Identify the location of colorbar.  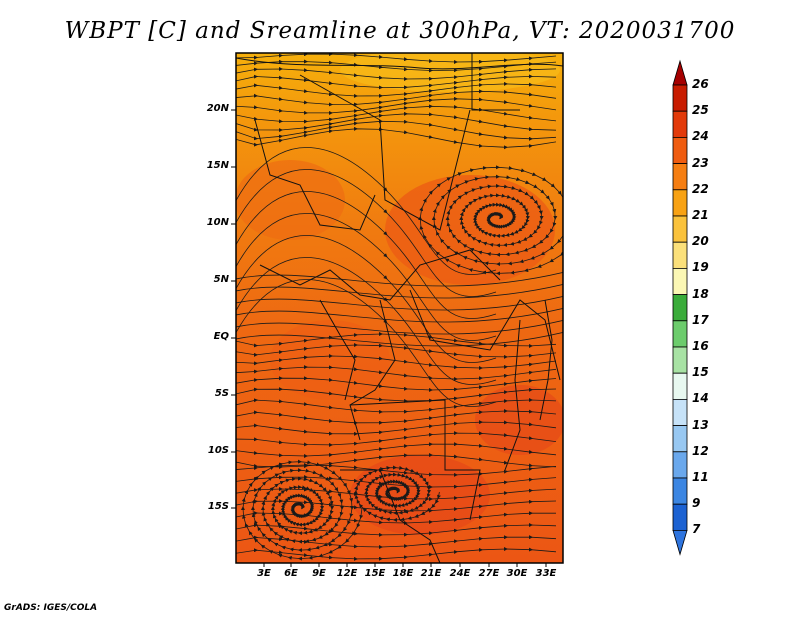
(680, 307).